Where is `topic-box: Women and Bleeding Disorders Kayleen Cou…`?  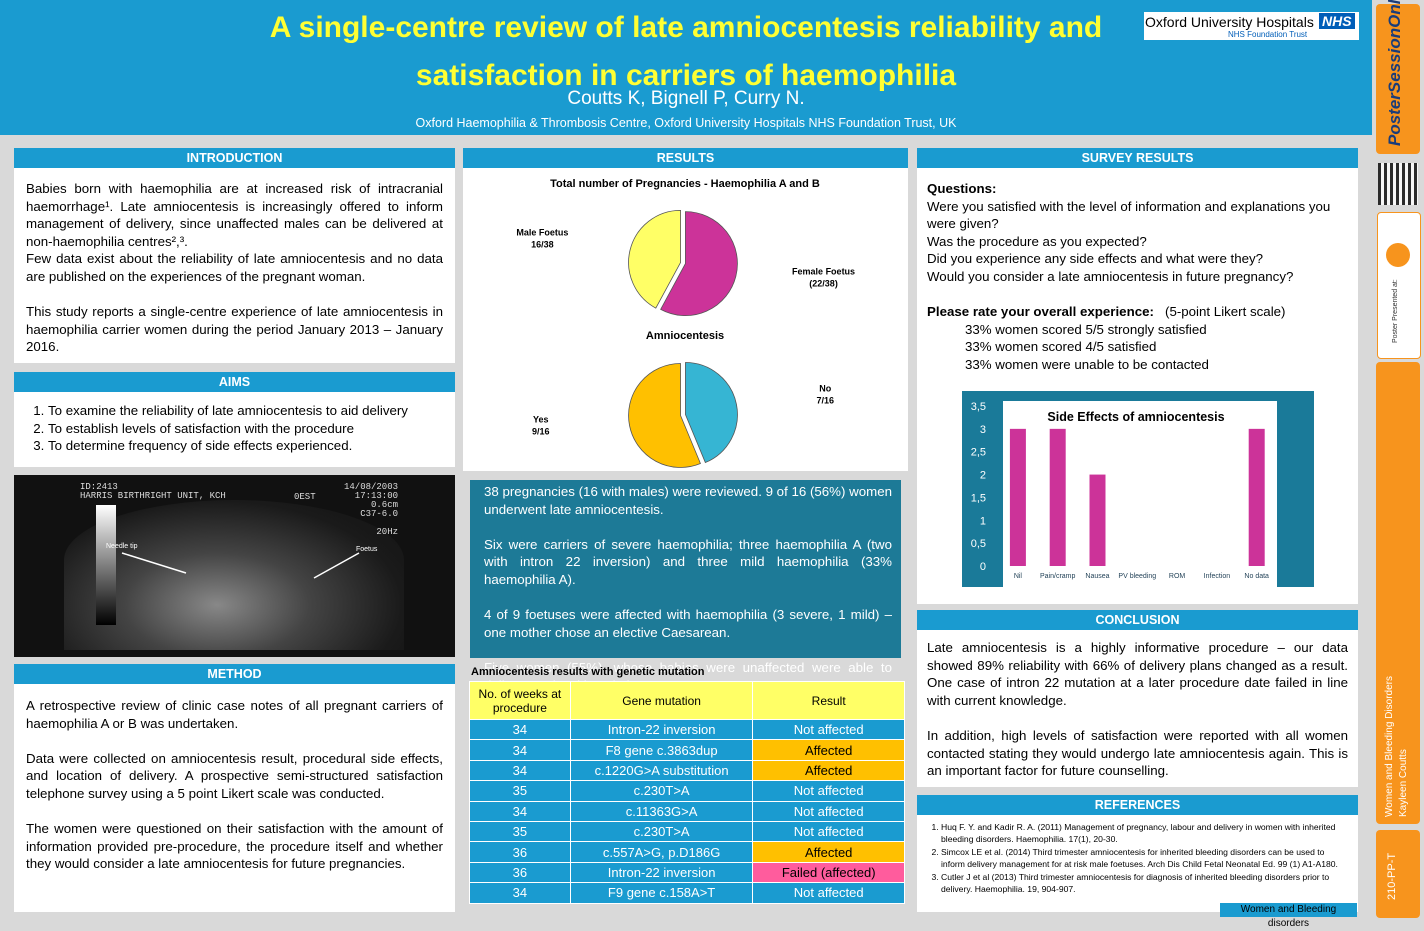
topic-box: Women and Bleeding Disorders Kayleen Cou… is located at coordinates (1398, 593).